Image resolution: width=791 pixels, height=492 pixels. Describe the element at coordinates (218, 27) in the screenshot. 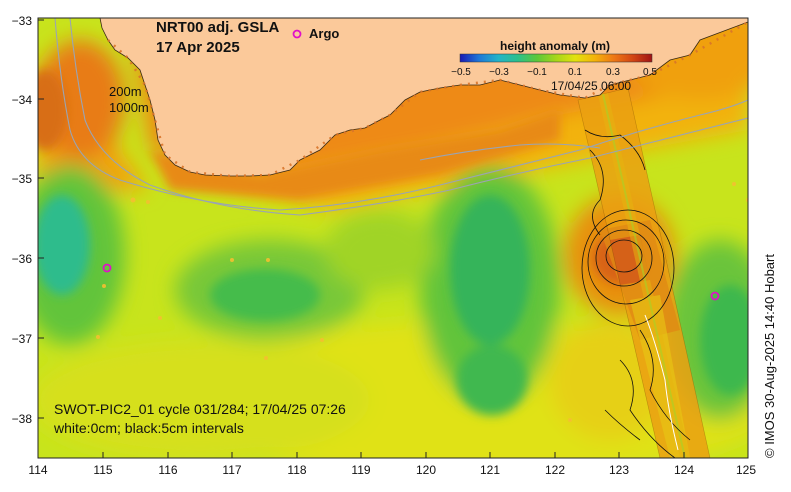

I see `map-title: NRT00 adj. GSLA` at that location.